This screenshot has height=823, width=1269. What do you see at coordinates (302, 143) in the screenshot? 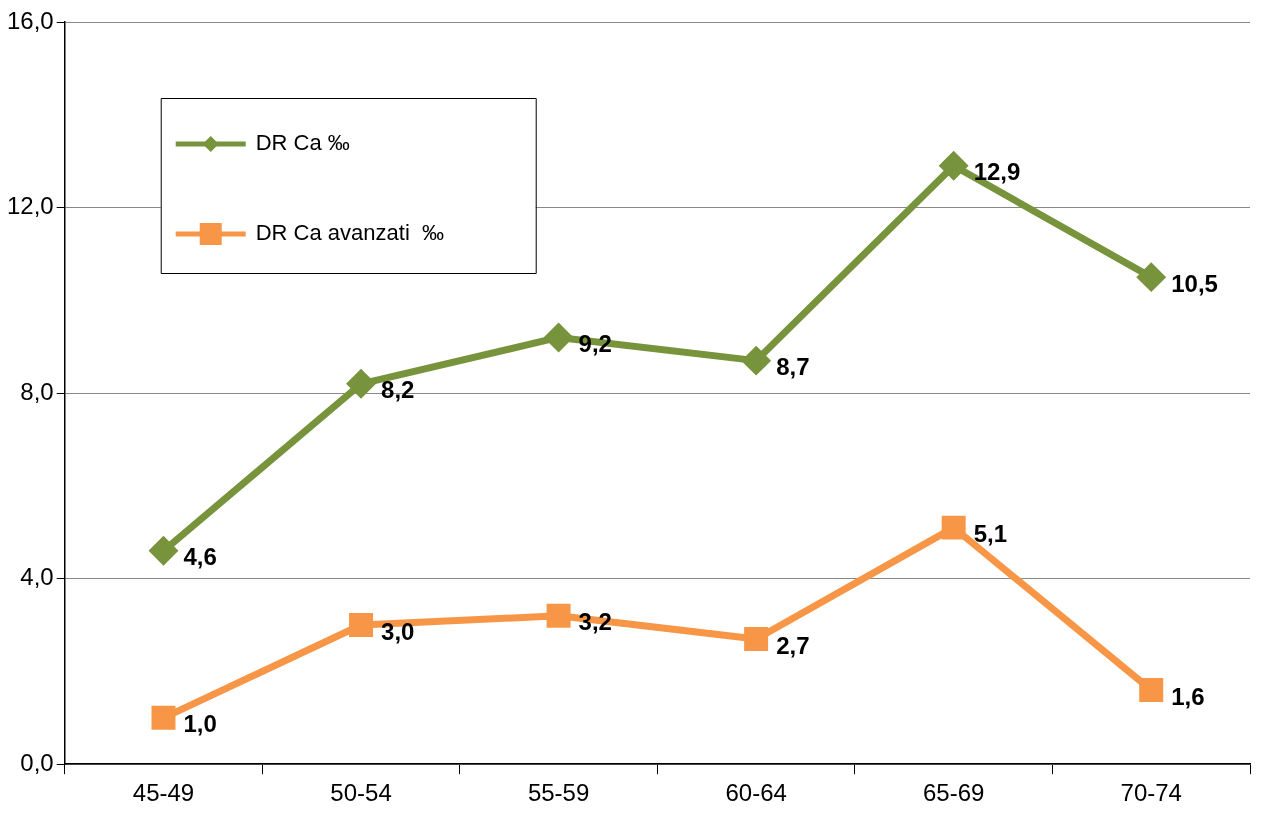
I see `legend-label: DR Ca ‰` at bounding box center [302, 143].